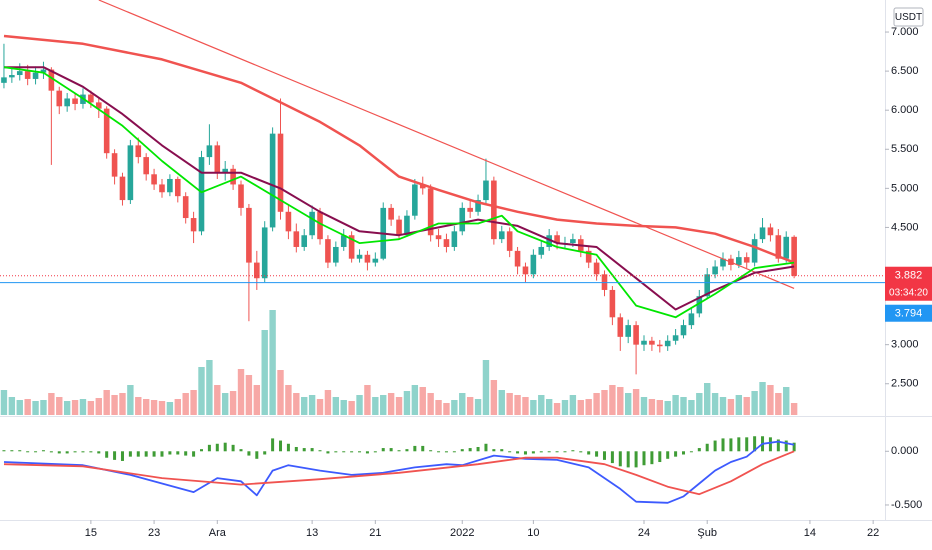 This screenshot has width=932, height=550. I want to click on countdown: 03:34:20, so click(908, 292).